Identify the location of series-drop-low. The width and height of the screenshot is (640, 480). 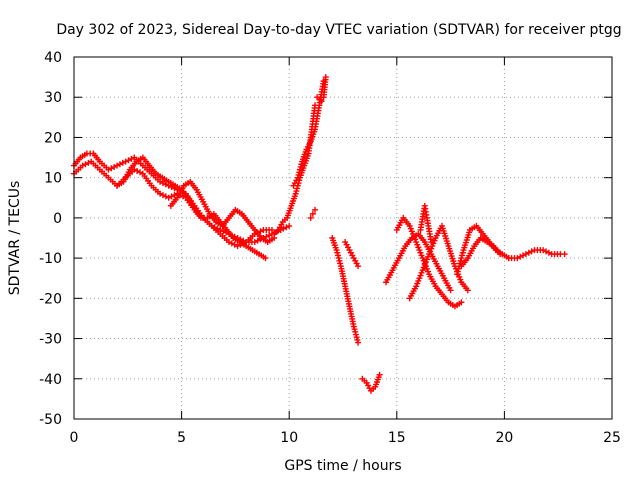
(313, 213).